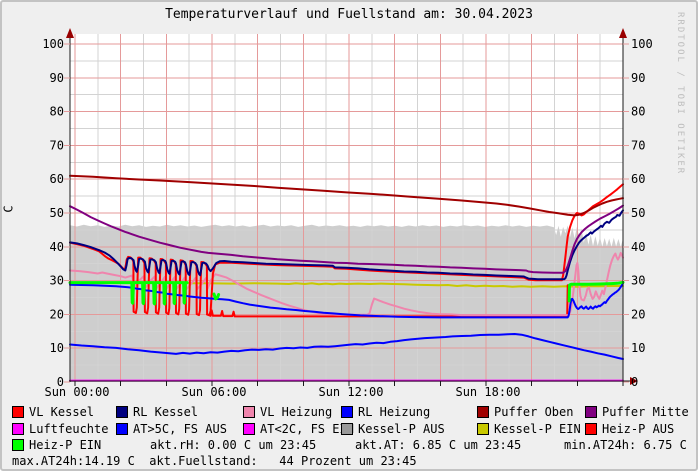 The width and height of the screenshot is (698, 471). What do you see at coordinates (180, 428) in the screenshot?
I see `legend-label: AT>5C, FS AUS` at bounding box center [180, 428].